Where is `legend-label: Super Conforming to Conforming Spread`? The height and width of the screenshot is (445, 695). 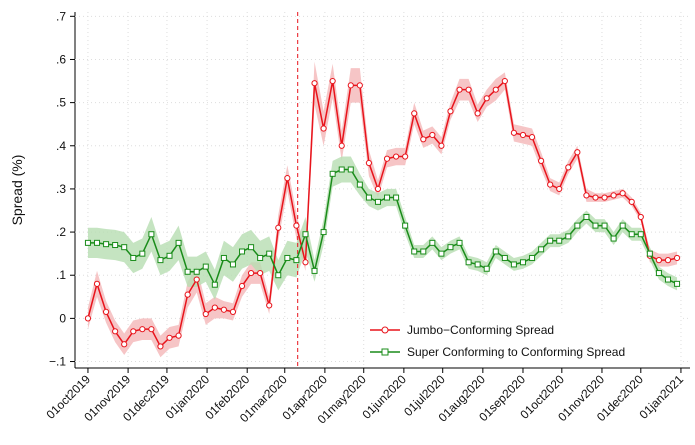 legend-label: Super Conforming to Conforming Spread is located at coordinates (516, 352).